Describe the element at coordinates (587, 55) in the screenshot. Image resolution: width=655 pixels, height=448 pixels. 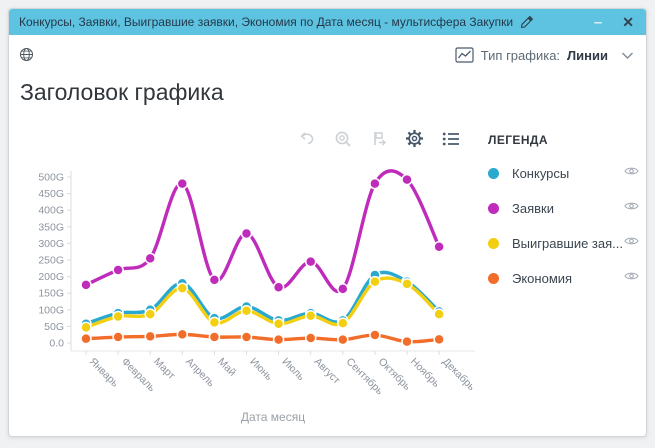
I see `chart-type-value: Линии` at that location.